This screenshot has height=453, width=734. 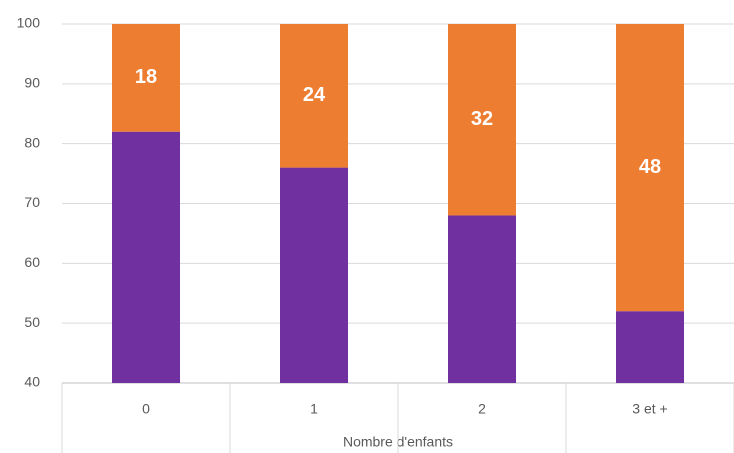 I want to click on x-tick-label: 2, so click(x=482, y=409).